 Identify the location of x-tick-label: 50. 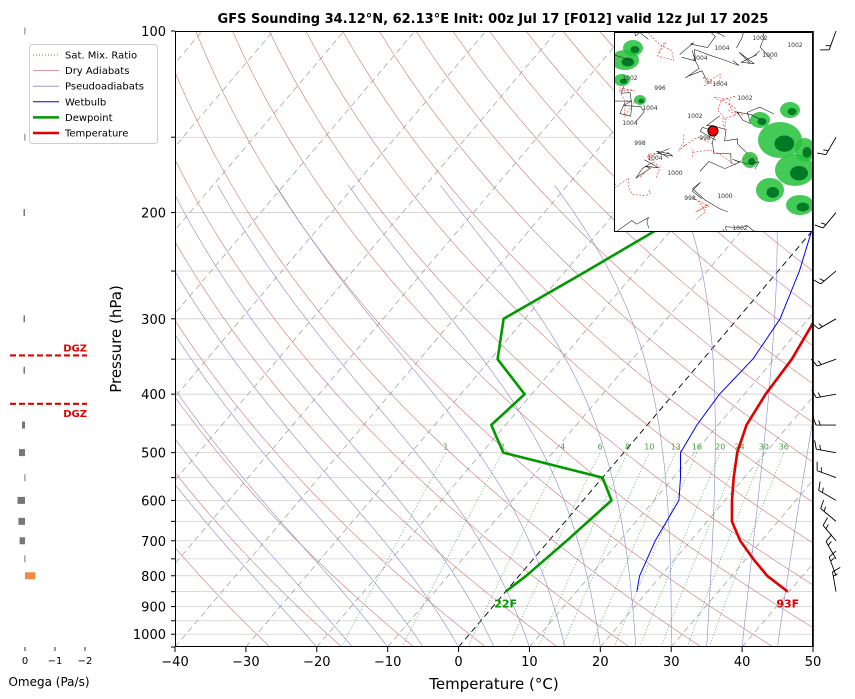
(813, 662).